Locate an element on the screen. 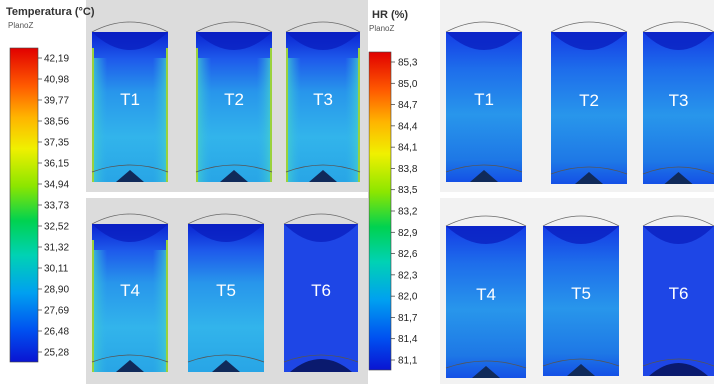 The height and width of the screenshot is (389, 714). hr-tick-label: 82,3 is located at coordinates (408, 275).